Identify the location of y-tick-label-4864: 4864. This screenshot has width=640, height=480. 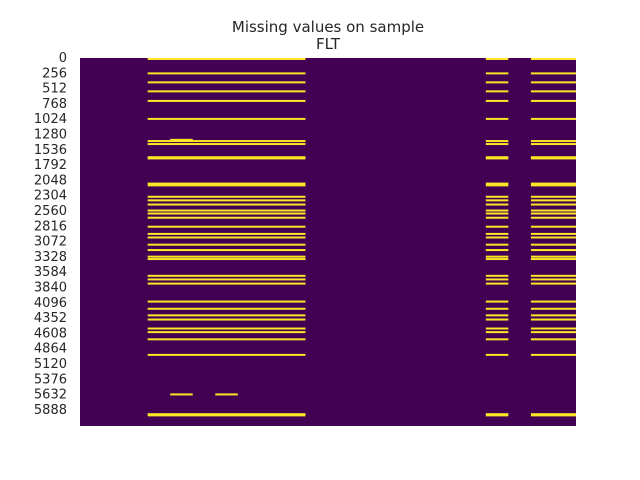
(50, 349).